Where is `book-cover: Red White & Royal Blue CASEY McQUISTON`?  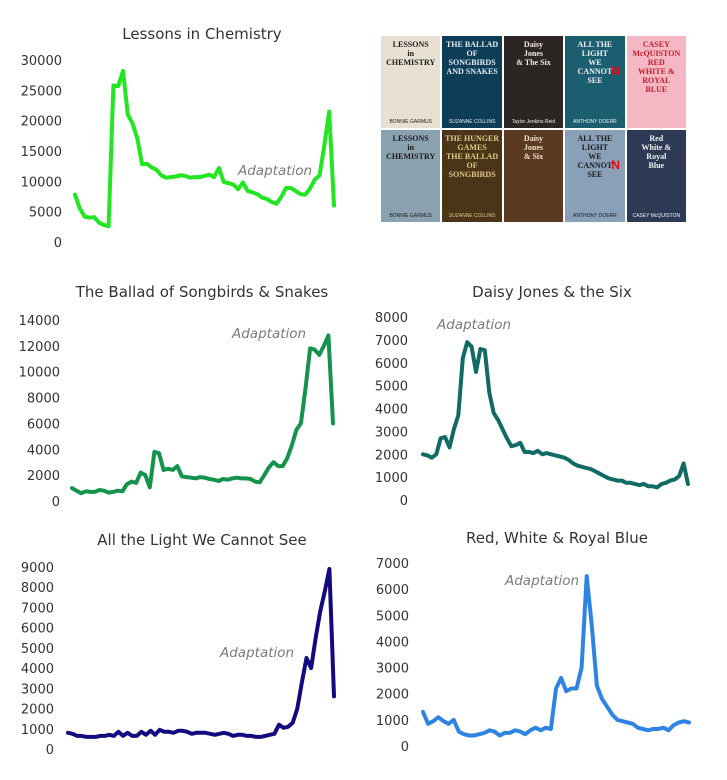 book-cover: Red White & Royal Blue CASEY McQUISTON is located at coordinates (656, 176).